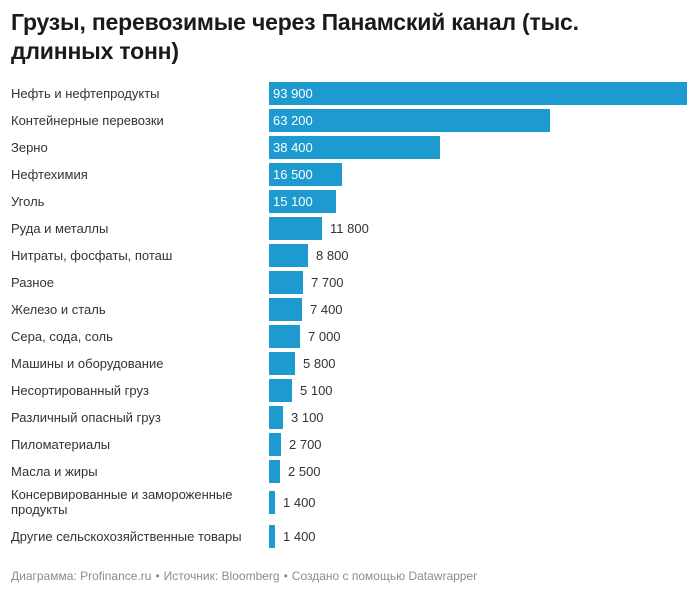 This screenshot has width=700, height=596. Describe the element at coordinates (350, 336) in the screenshot. I see `bar-row: Сера, сода, соль 7 000` at that location.